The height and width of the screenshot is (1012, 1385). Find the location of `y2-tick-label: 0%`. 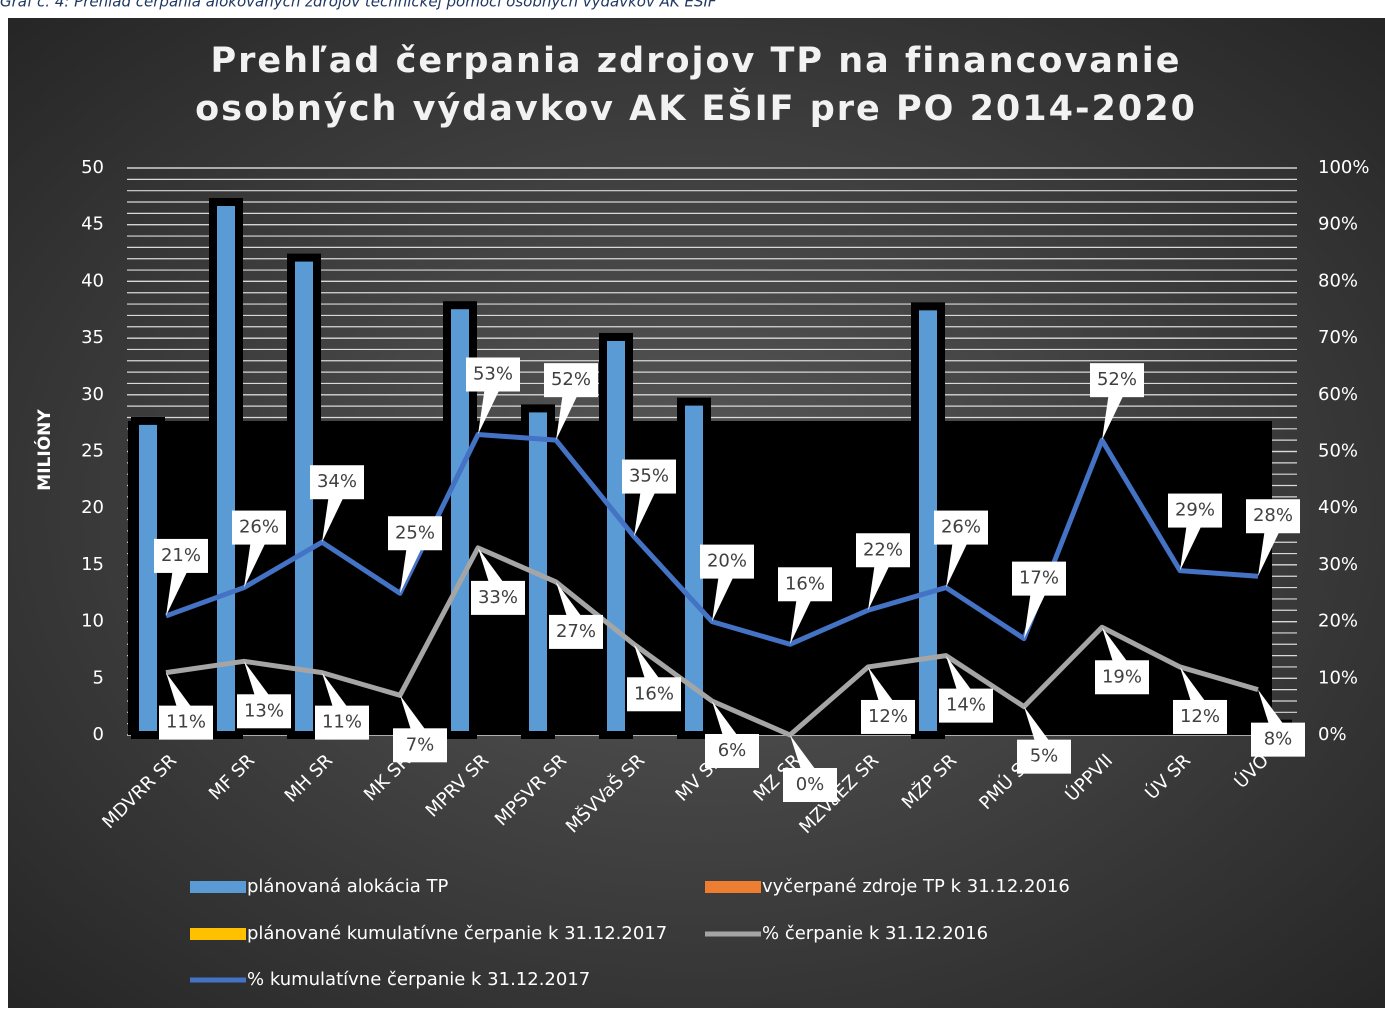

y2-tick-label: 0% is located at coordinates (1332, 734).